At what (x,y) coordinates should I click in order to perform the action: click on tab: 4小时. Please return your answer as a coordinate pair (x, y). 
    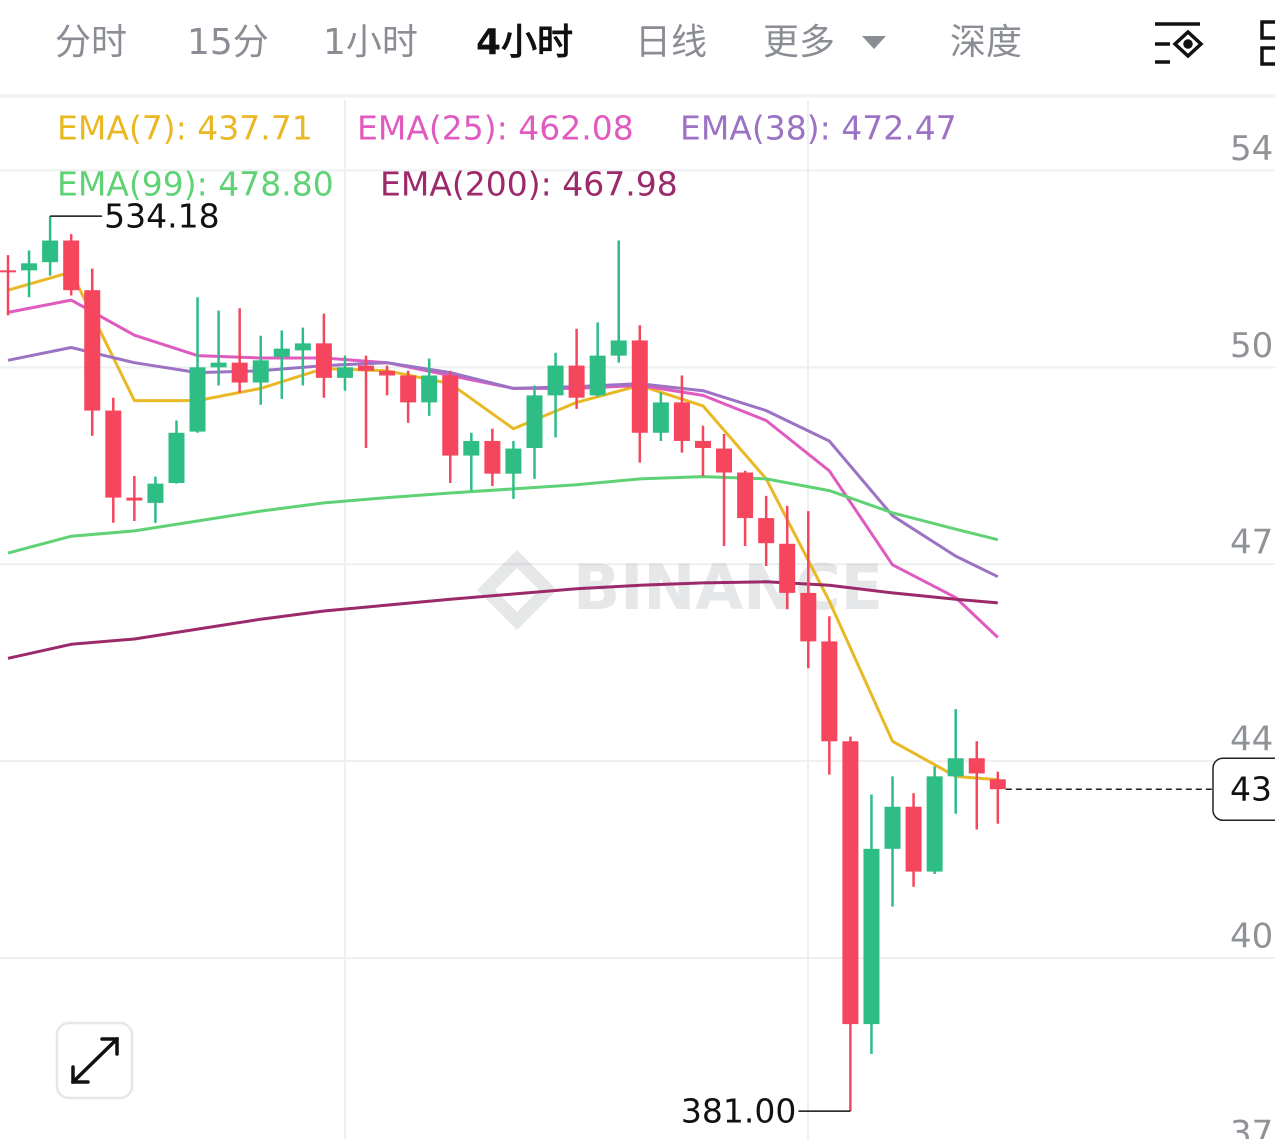
    Looking at the image, I should click on (524, 42).